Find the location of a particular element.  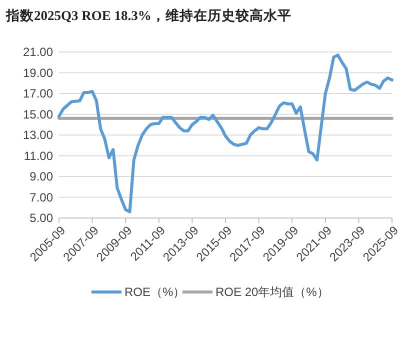

y-tick-label: 17.00 is located at coordinates (38, 93).